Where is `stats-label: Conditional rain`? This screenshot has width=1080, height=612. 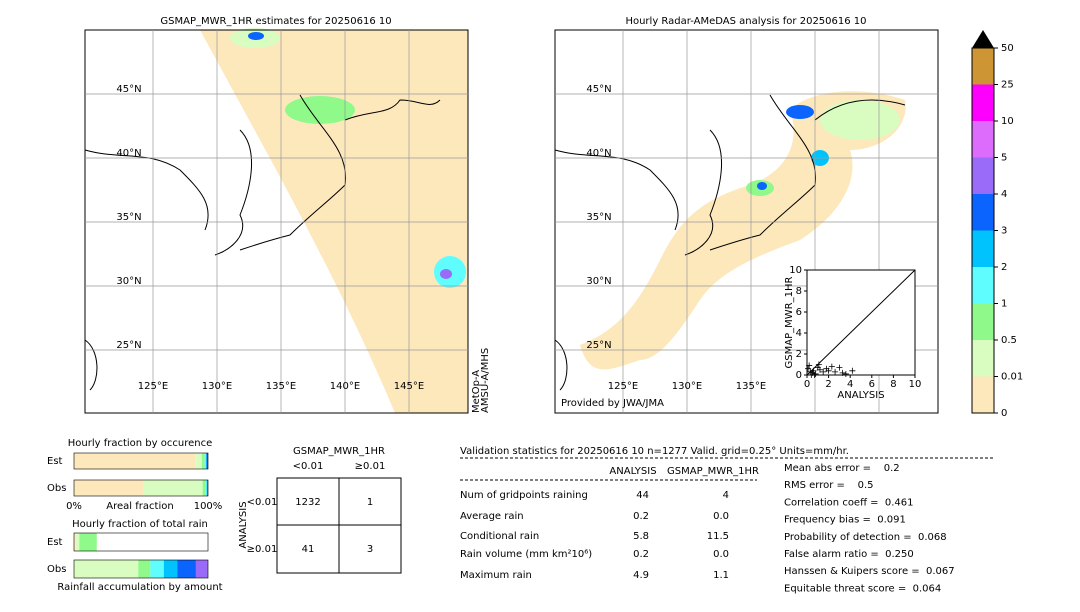 stats-label: Conditional rain is located at coordinates (499, 536).